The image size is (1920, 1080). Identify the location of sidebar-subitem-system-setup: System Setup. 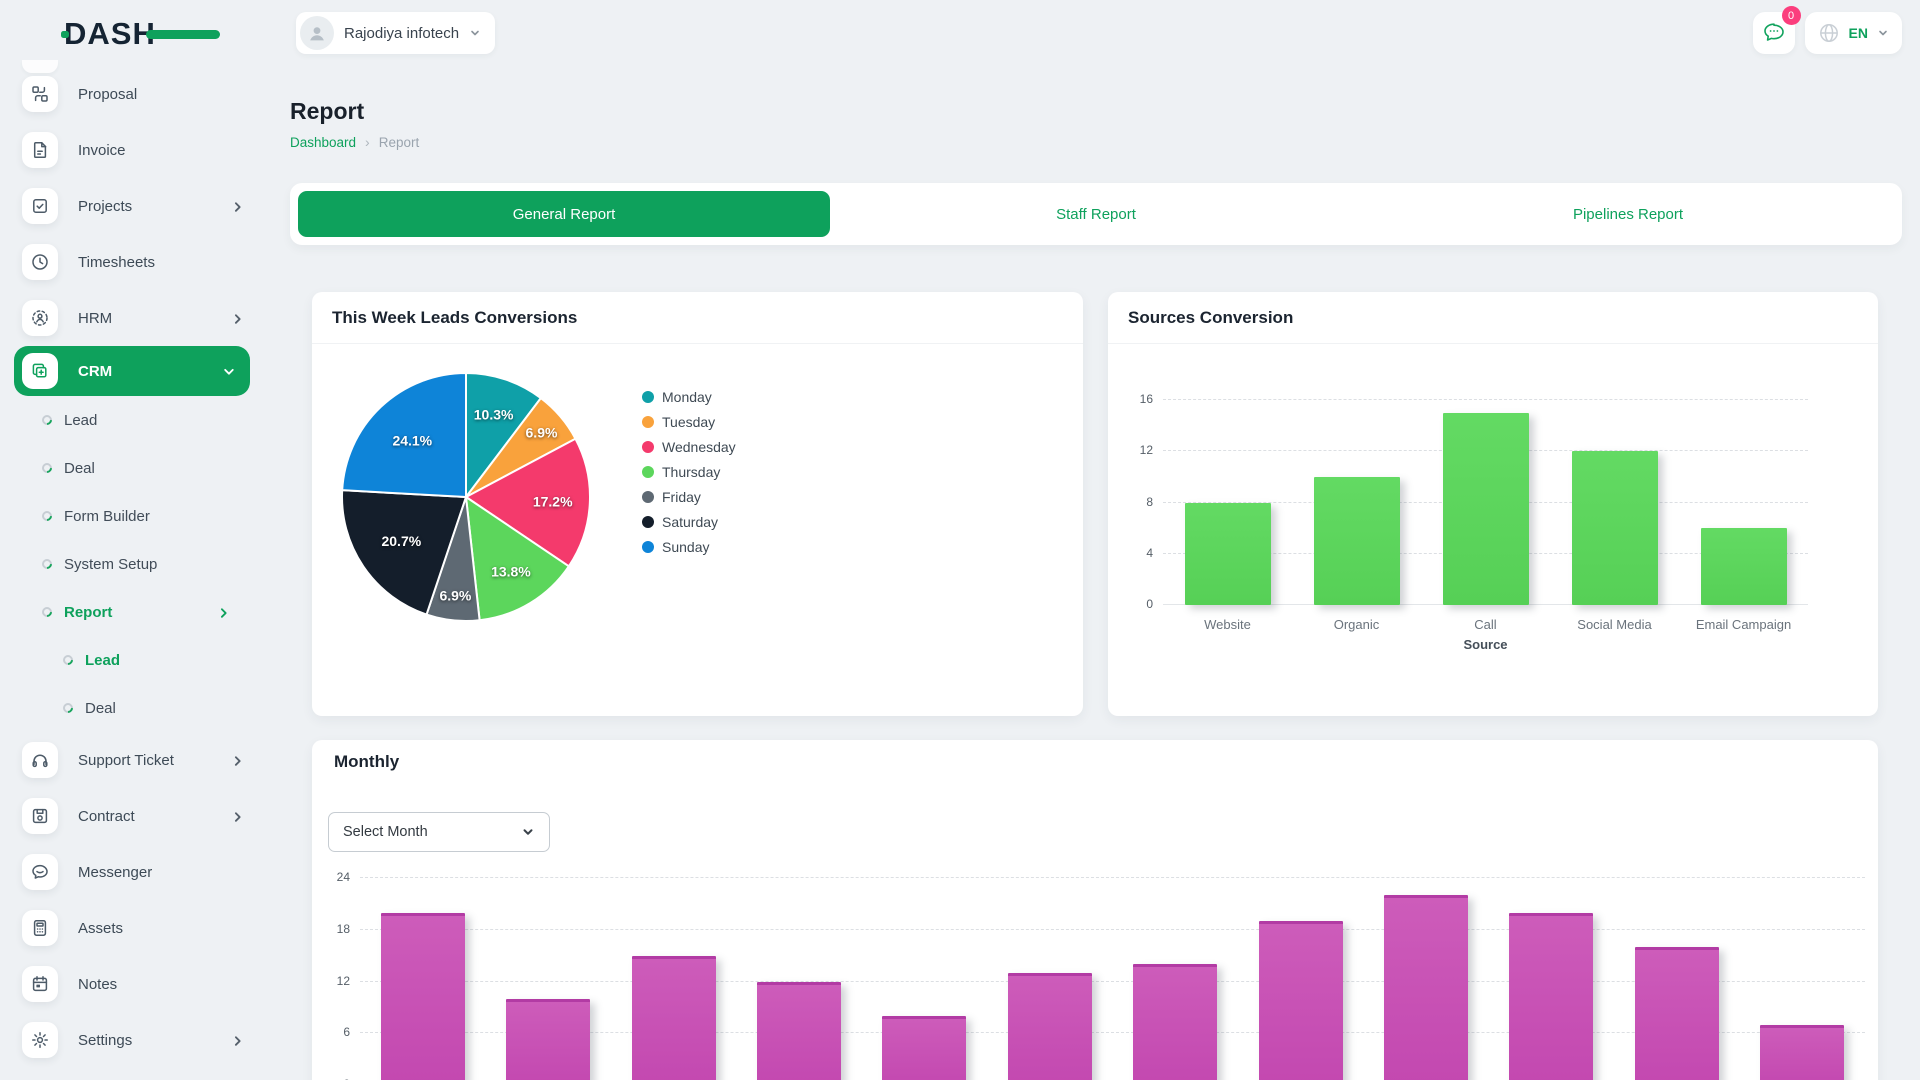
(129, 564).